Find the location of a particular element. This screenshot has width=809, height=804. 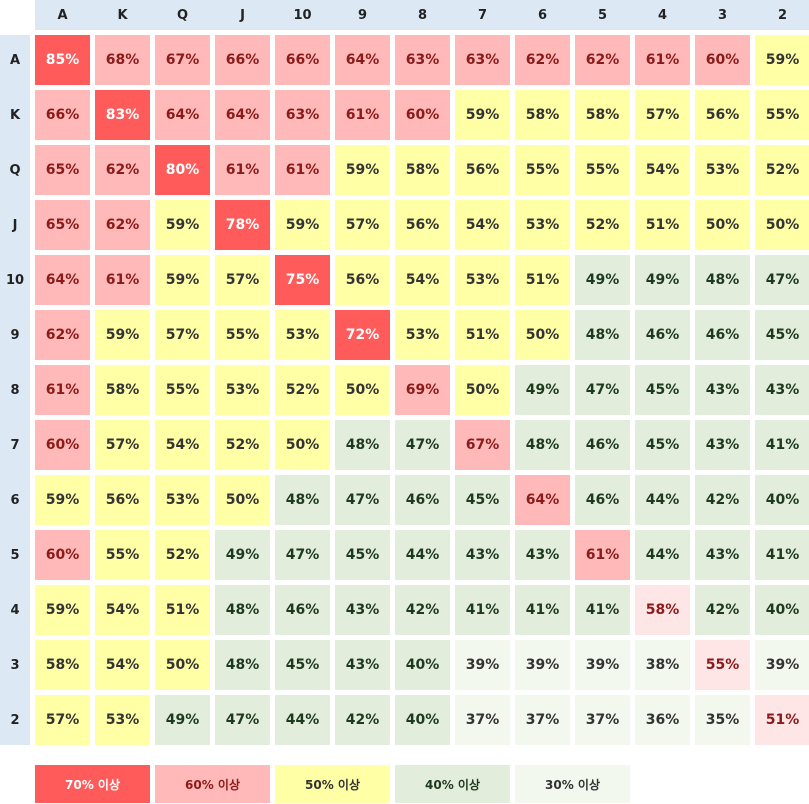

equity-cell: 53% is located at coordinates (422, 335).